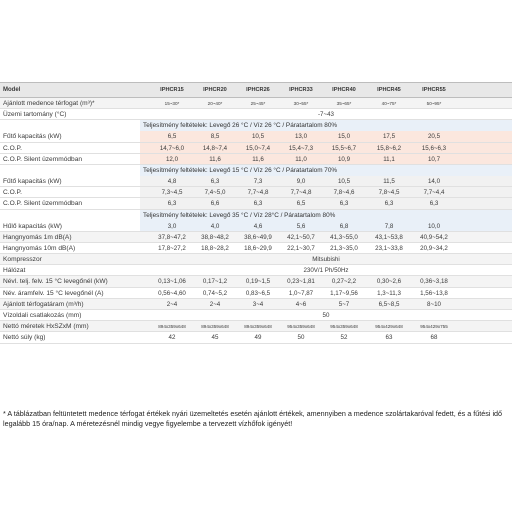 The height and width of the screenshot is (512, 512). Describe the element at coordinates (215, 248) in the screenshot. I see `row-value: 18,8~28,2` at that location.